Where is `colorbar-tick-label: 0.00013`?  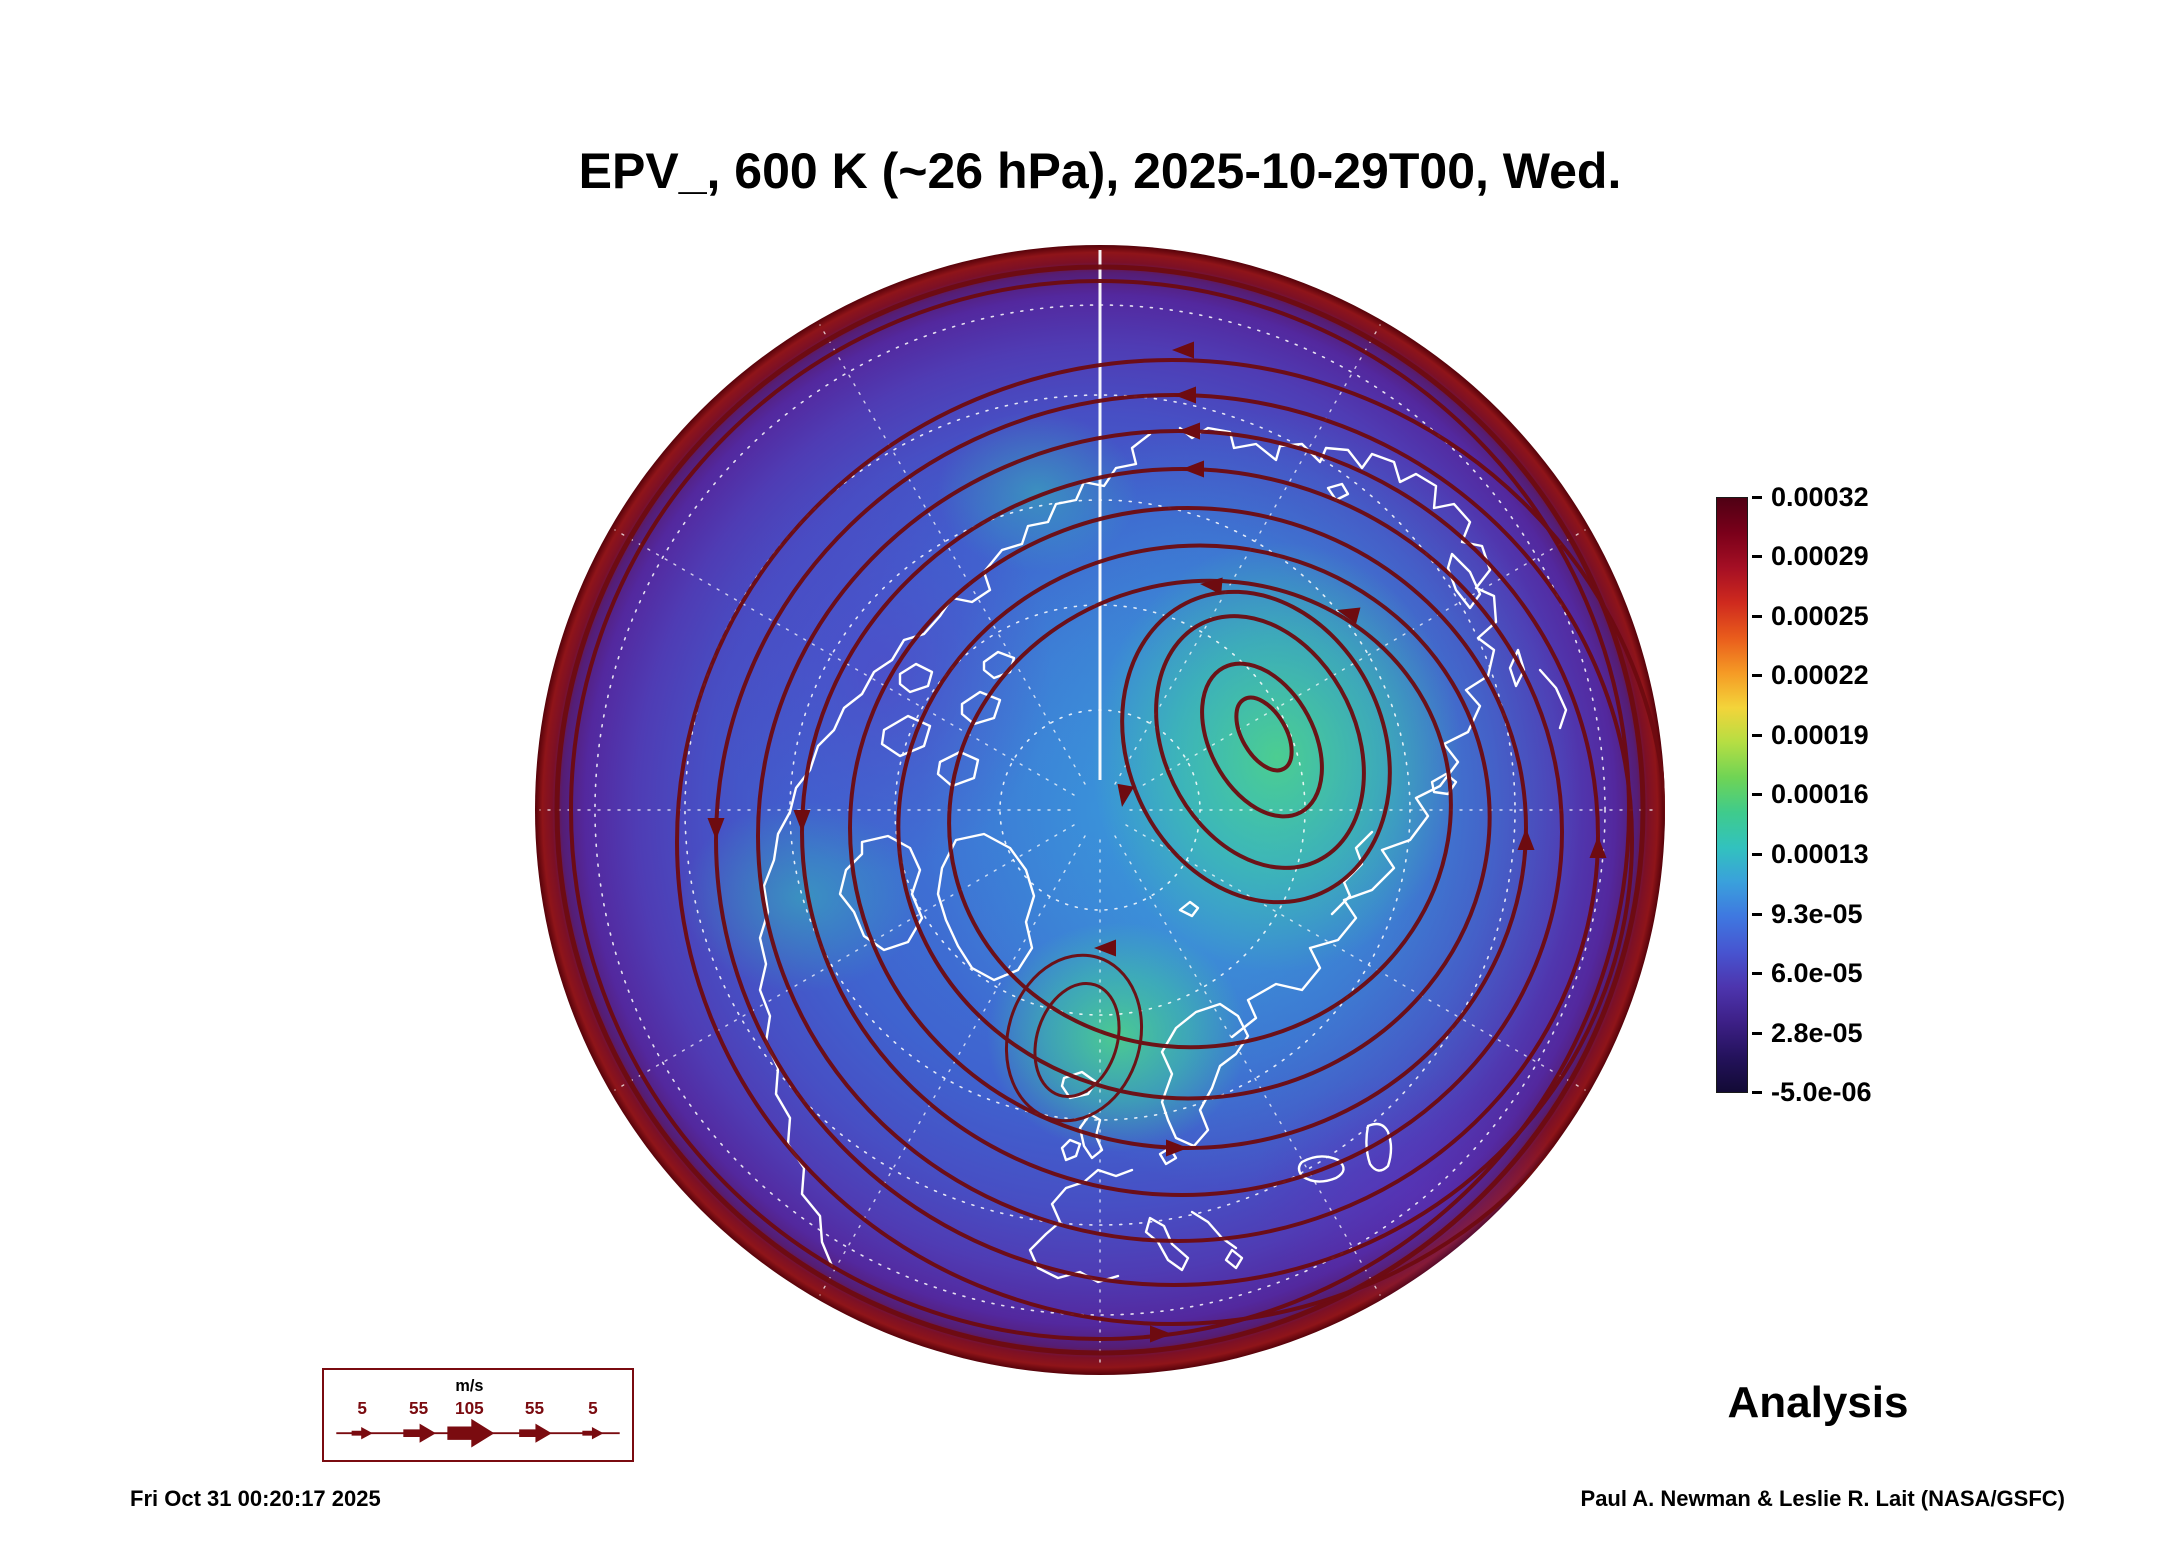 colorbar-tick-label: 0.00013 is located at coordinates (1820, 854).